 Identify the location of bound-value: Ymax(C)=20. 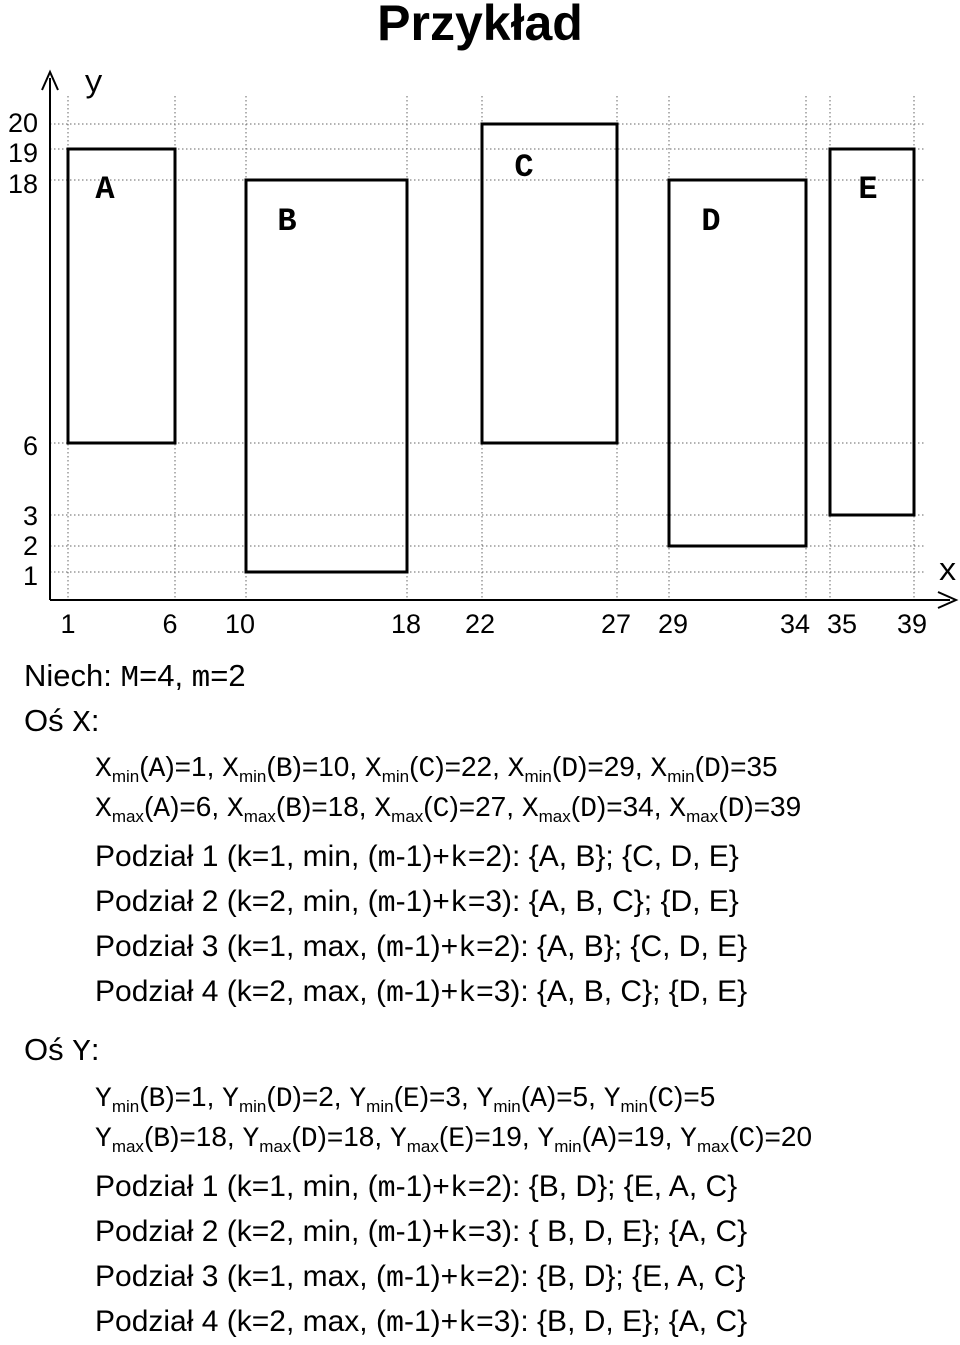
(746, 1138).